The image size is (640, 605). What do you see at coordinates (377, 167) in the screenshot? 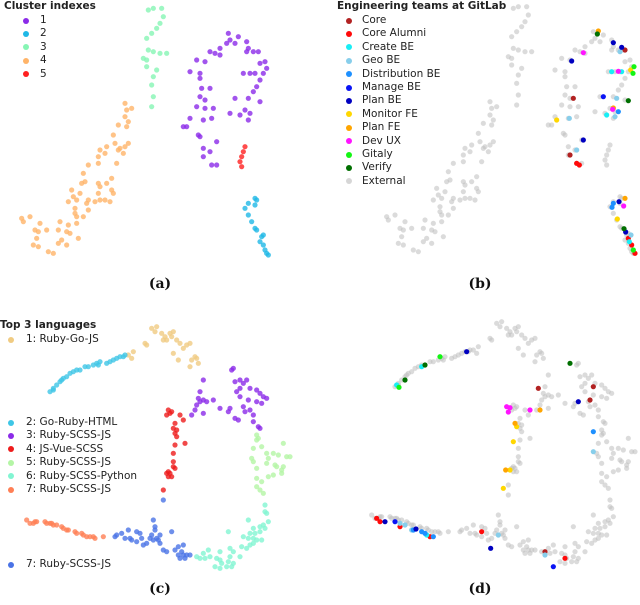
I see `legend-label: Verify` at bounding box center [377, 167].